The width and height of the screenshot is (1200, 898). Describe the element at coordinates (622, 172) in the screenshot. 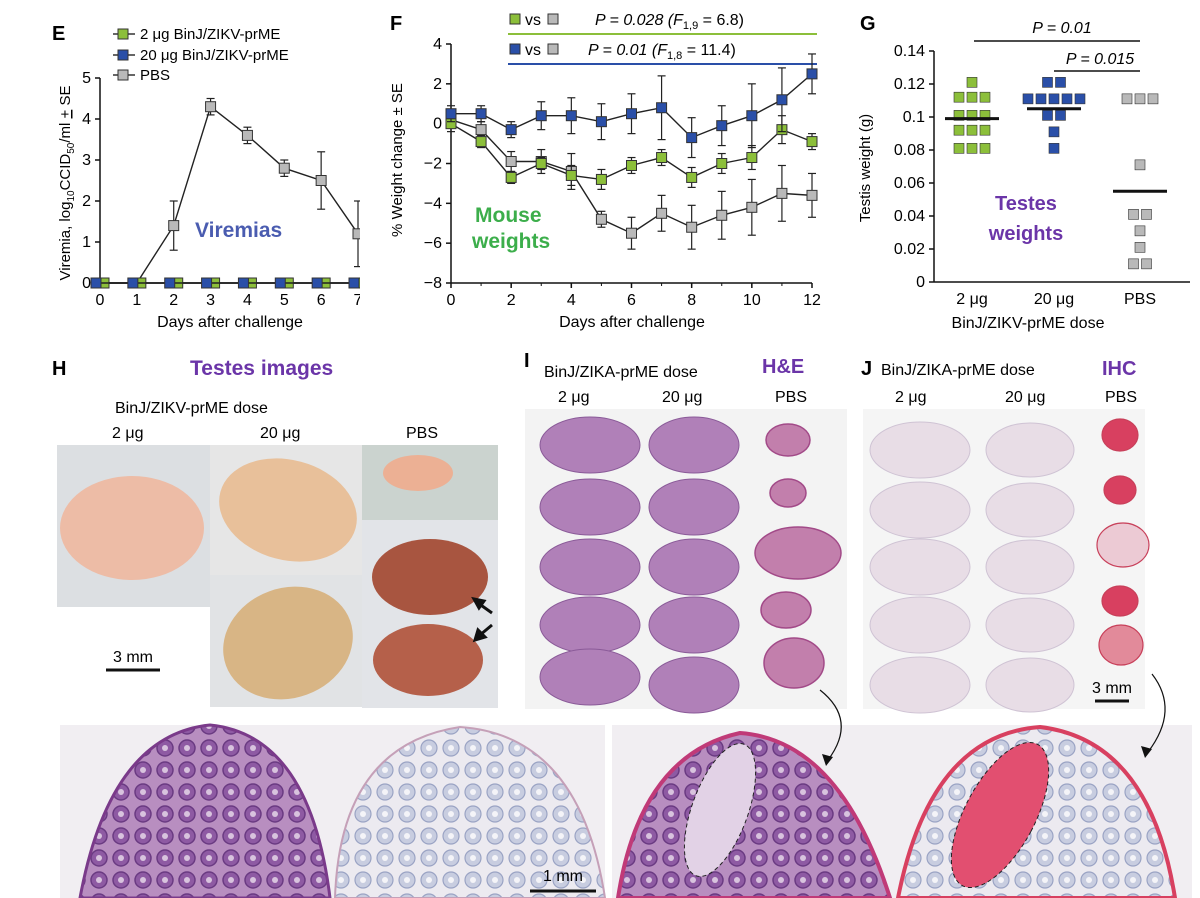

I see `axes-f: −8 −6 −4 −2 0 2 4 0 2 4 6 8 10 12` at that location.